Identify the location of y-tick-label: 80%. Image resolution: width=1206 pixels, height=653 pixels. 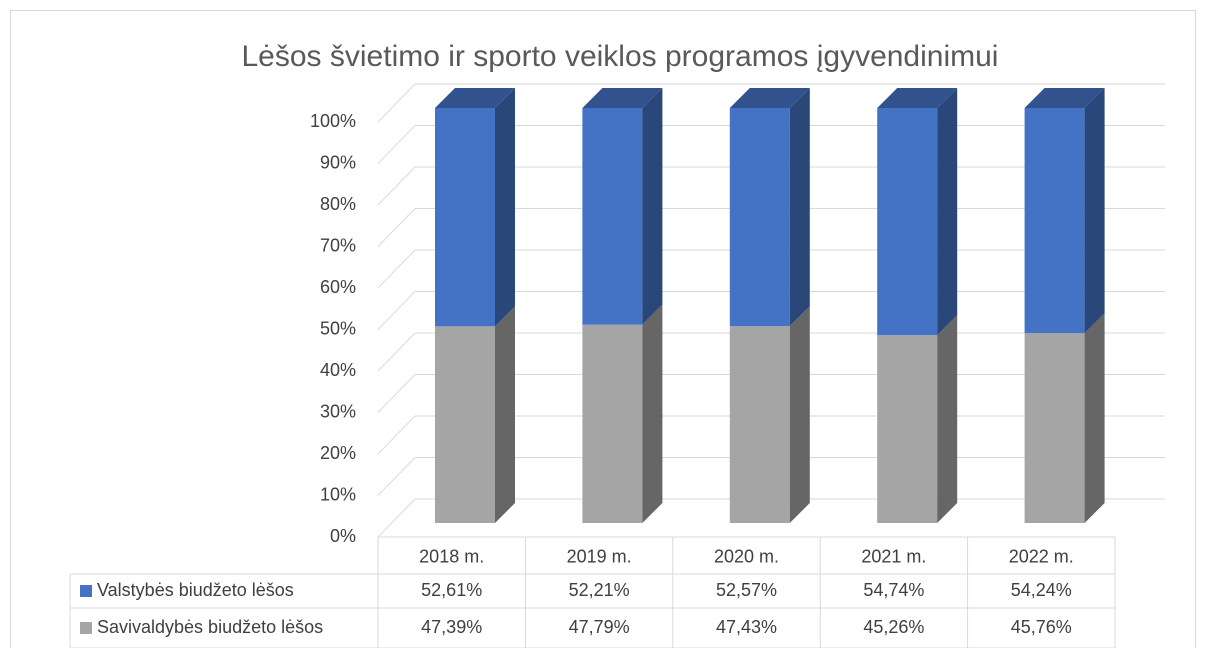
(338, 204).